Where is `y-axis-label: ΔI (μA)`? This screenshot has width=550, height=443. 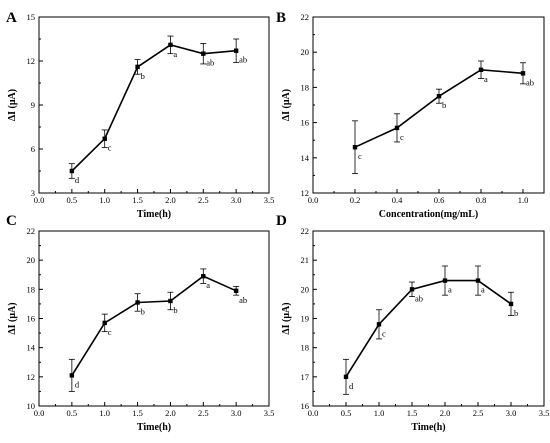 y-axis-label: ΔI (μA) is located at coordinates (286, 318).